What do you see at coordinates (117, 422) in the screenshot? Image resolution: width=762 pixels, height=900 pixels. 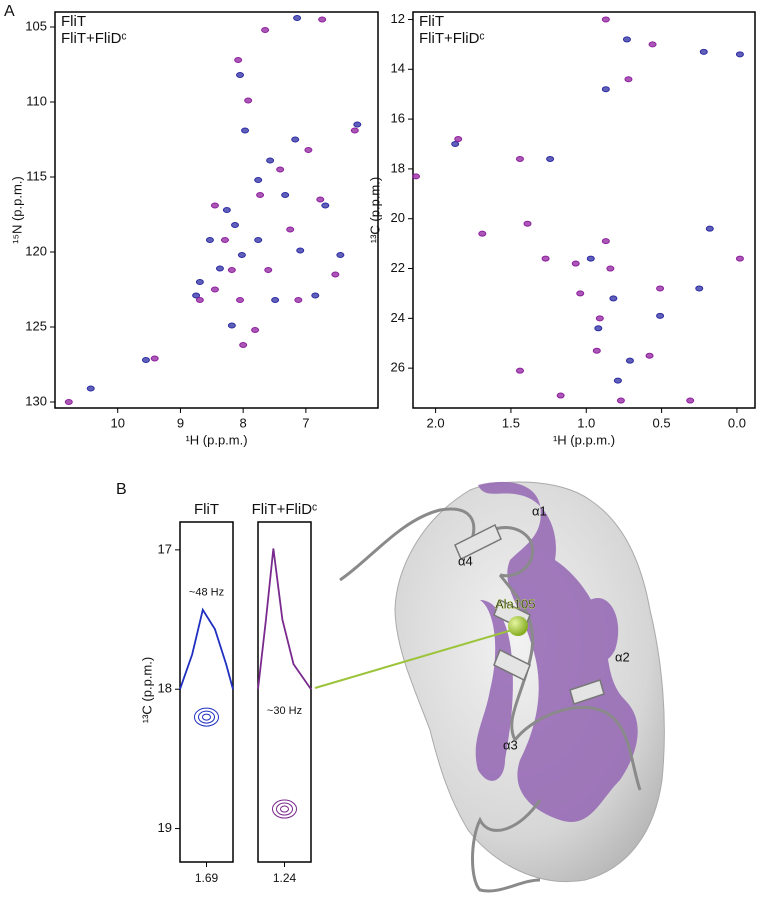 I see `x-tick-label: 10` at bounding box center [117, 422].